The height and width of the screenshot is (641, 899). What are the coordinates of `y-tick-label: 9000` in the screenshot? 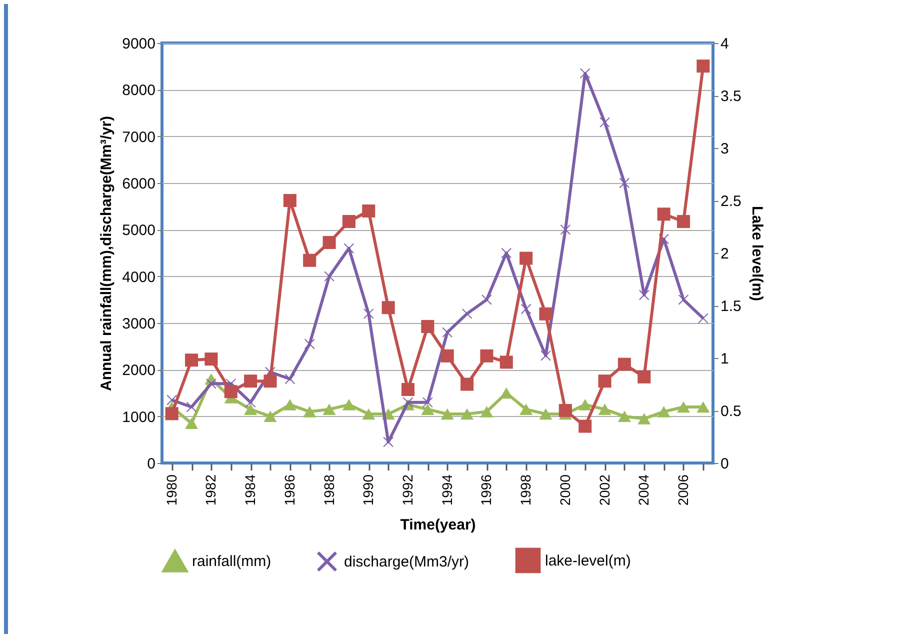 It's located at (139, 44).